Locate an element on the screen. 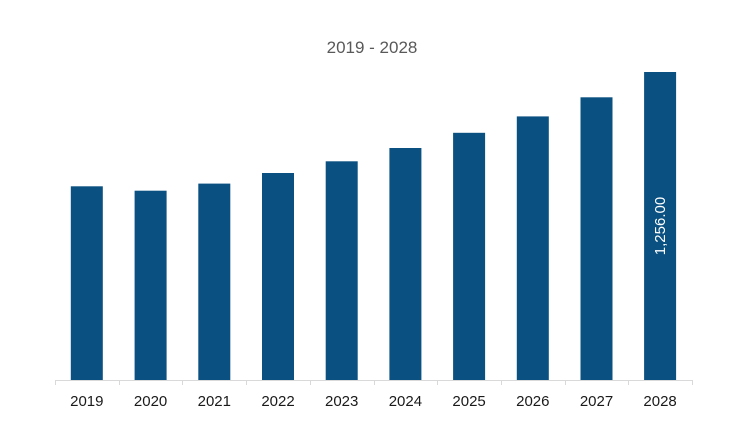  x-tick-label-2027: 2027 is located at coordinates (596, 401).